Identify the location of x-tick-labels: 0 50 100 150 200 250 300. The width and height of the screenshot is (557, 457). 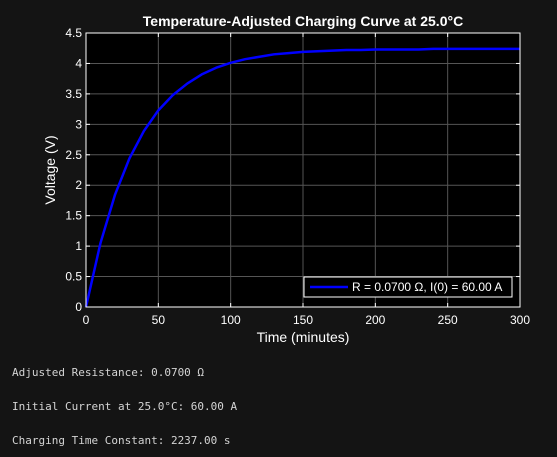
(307, 320).